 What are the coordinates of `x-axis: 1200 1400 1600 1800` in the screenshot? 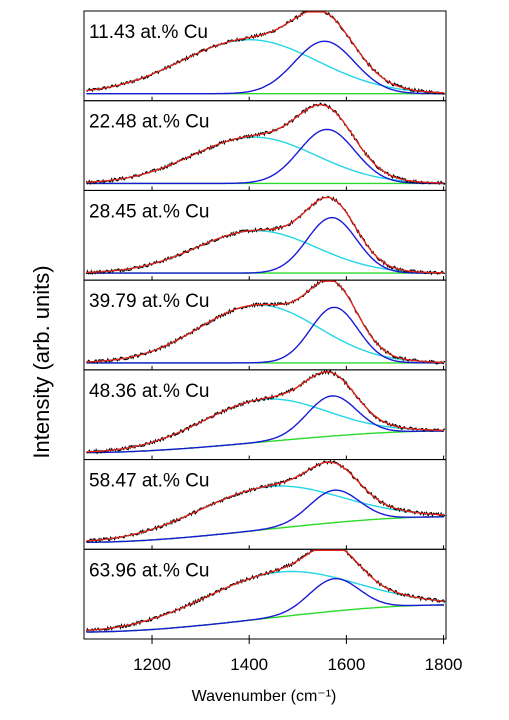 It's located at (297, 656).